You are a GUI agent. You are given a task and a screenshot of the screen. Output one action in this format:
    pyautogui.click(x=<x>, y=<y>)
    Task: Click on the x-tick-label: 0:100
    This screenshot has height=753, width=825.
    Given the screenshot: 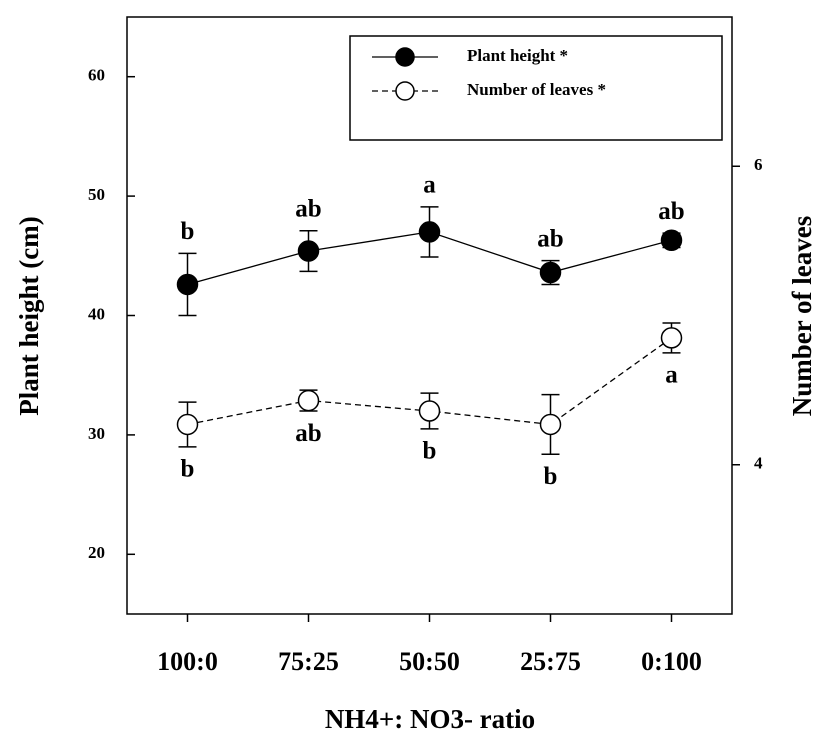 What is the action you would take?
    pyautogui.click(x=671, y=661)
    